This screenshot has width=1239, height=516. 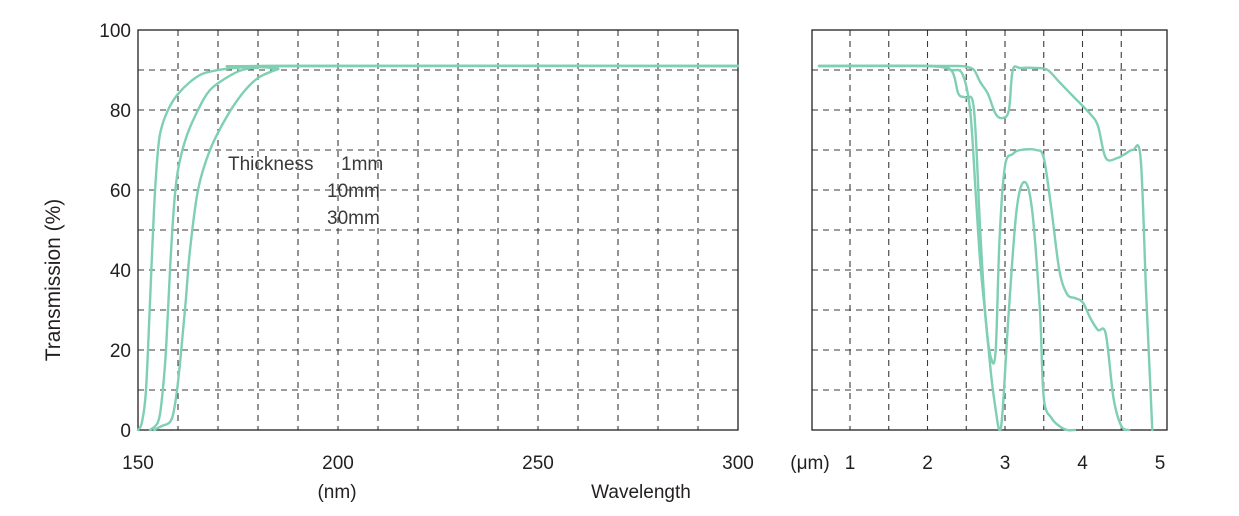 What do you see at coordinates (809, 463) in the screenshot?
I see `ir-x-unit-label: (μm)` at bounding box center [809, 463].